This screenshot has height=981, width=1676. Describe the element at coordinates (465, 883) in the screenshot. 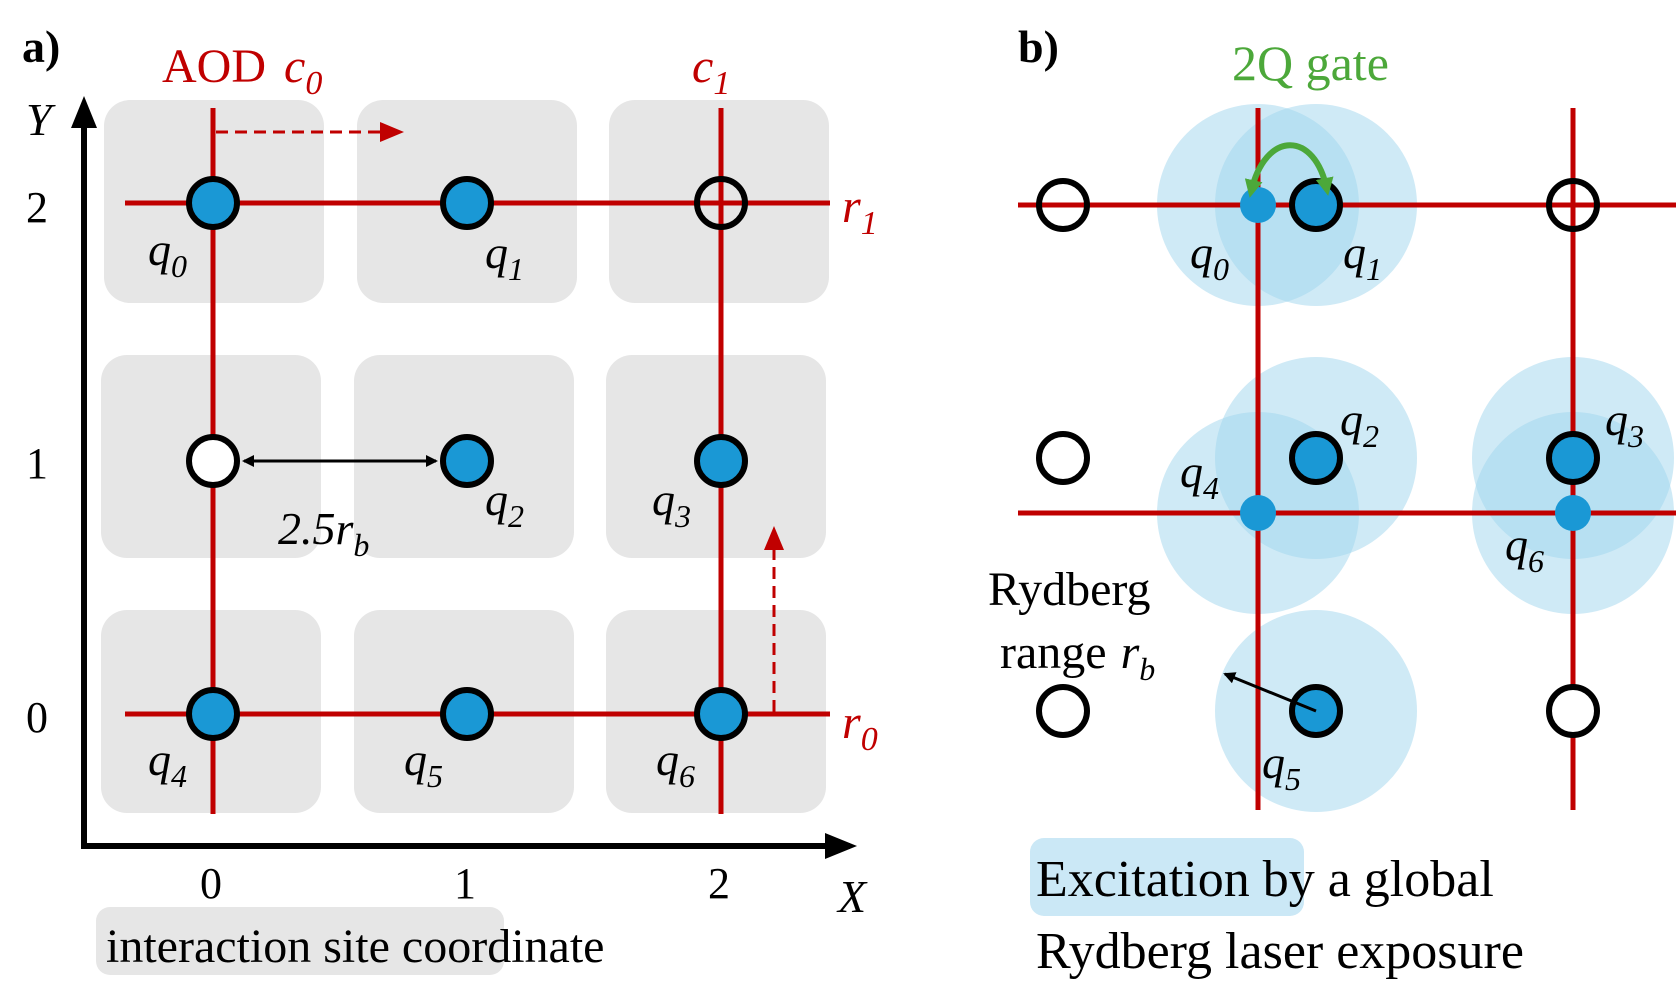

I see `x-tick-1: 1` at that location.